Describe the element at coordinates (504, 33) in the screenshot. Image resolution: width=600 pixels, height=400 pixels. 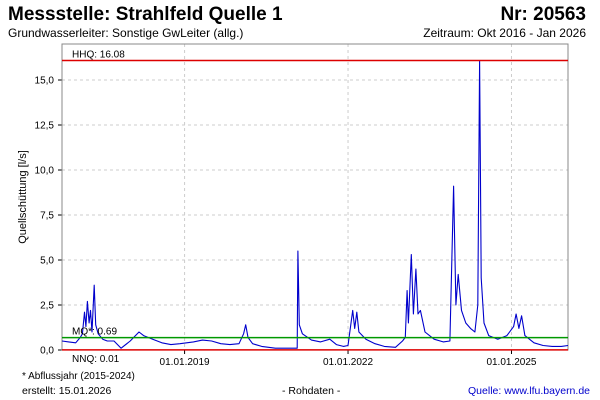
I see `period-label: Zeitraum: Okt 2016 - Jan 2026` at that location.